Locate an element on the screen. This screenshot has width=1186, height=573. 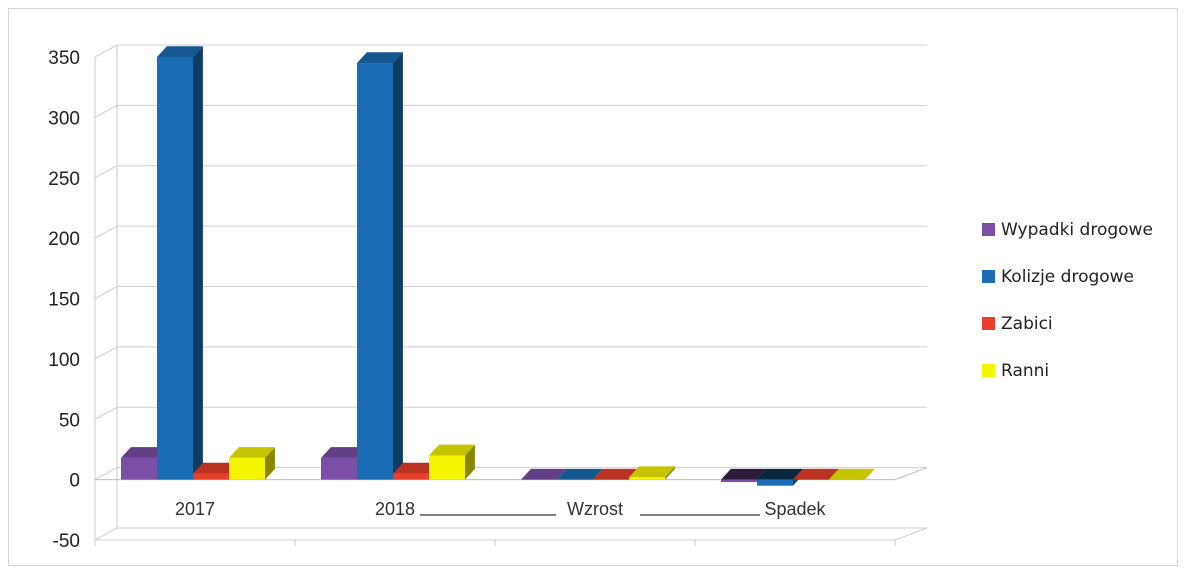
y-tick-label: -50 is located at coordinates (66, 541).